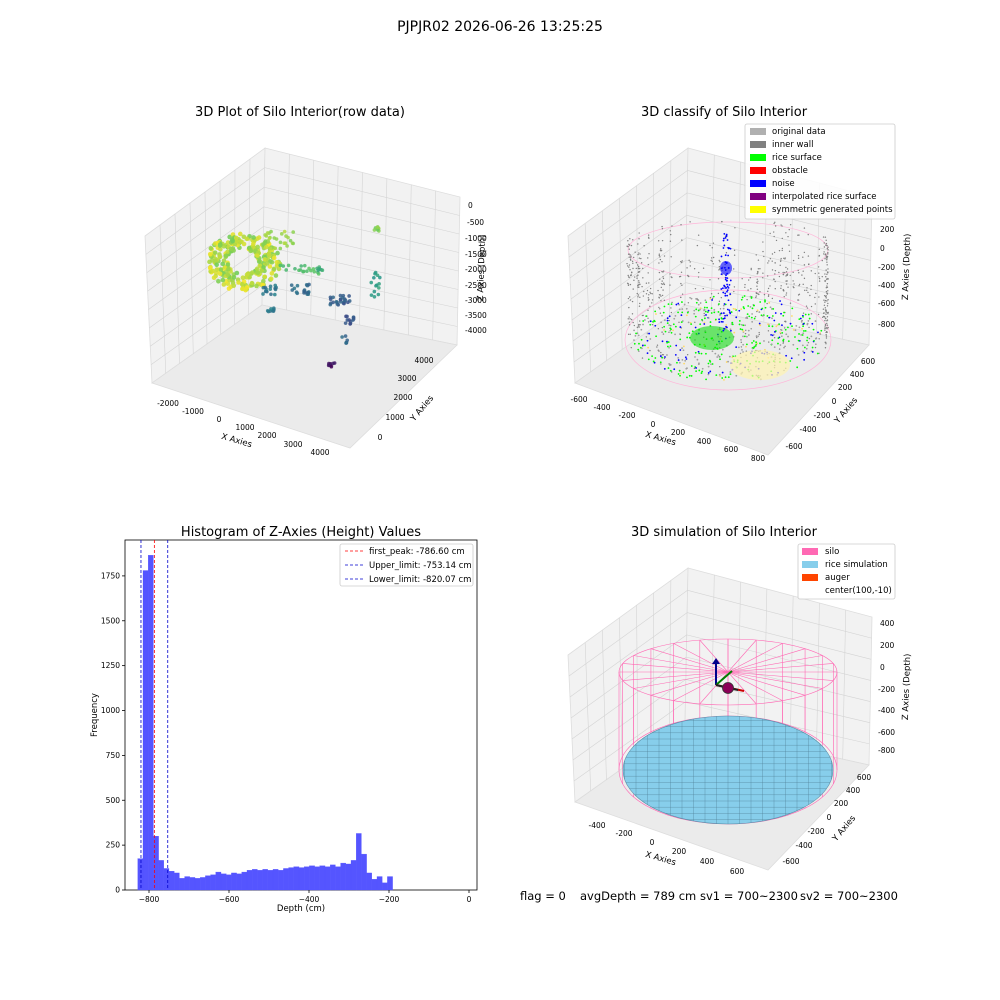 This screenshot has width=1000, height=1000. What do you see at coordinates (834, 401) in the screenshot?
I see `classify-3d-y-tick: 0` at bounding box center [834, 401].